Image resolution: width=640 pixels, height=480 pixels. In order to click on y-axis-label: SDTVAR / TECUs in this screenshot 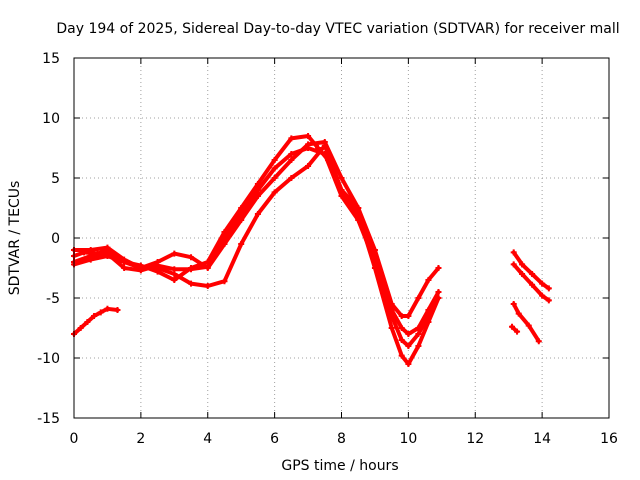, I will do `click(15, 238)`.